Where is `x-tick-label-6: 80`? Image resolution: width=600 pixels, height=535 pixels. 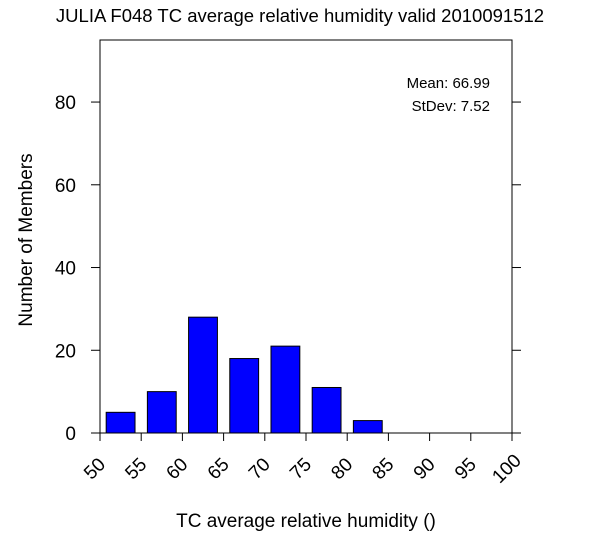
x-tick-label-6: 80 is located at coordinates (342, 469).